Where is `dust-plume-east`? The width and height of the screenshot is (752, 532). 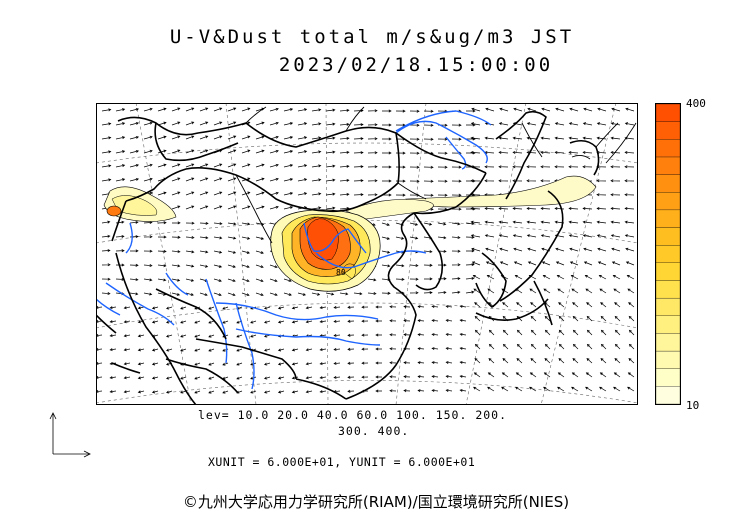 dust-plume-east is located at coordinates (471, 197).